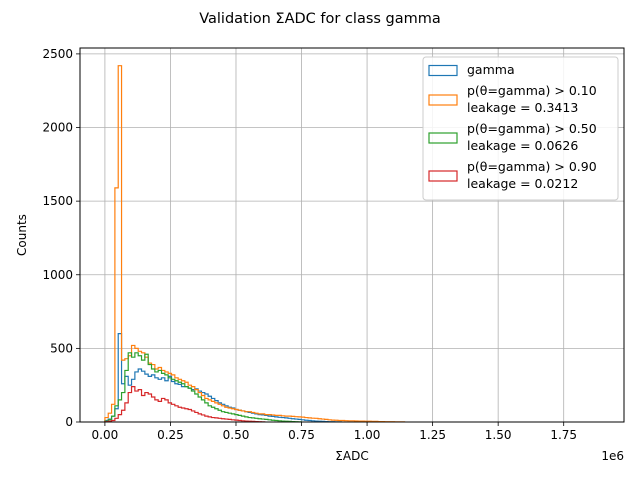 The height and width of the screenshot is (480, 640). What do you see at coordinates (498, 435) in the screenshot?
I see `x-tick-label: 1.50` at bounding box center [498, 435].